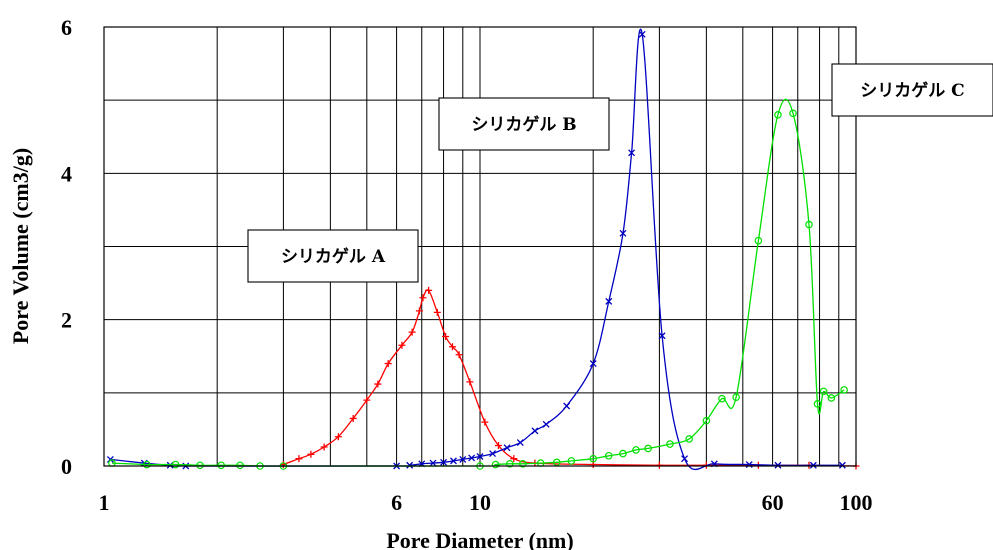 This screenshot has width=993, height=550. I want to click on x-tick-label: 1, so click(104, 502).